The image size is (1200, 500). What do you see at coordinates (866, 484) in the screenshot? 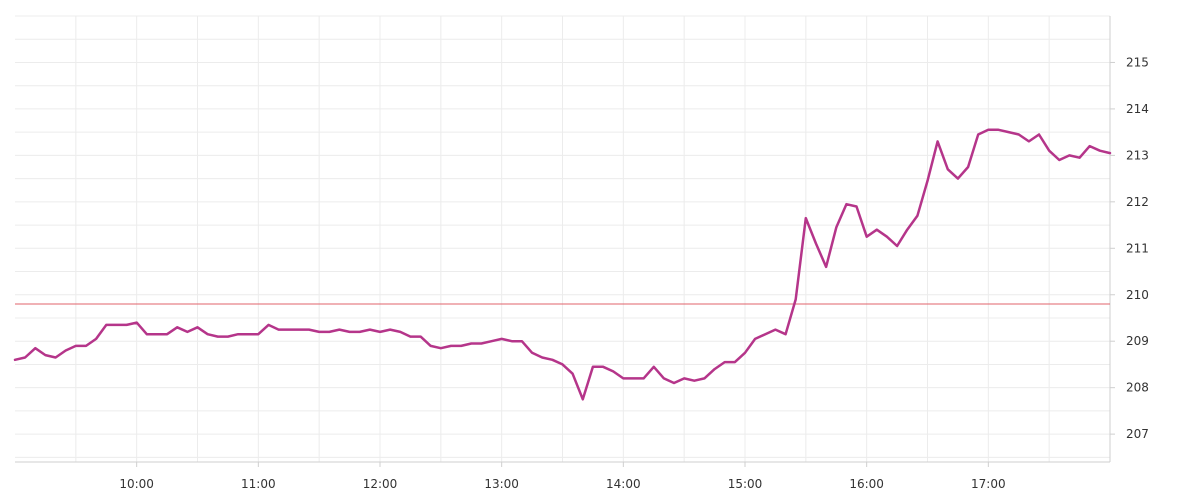
I see `x-tick-label: 16:00` at bounding box center [866, 484].